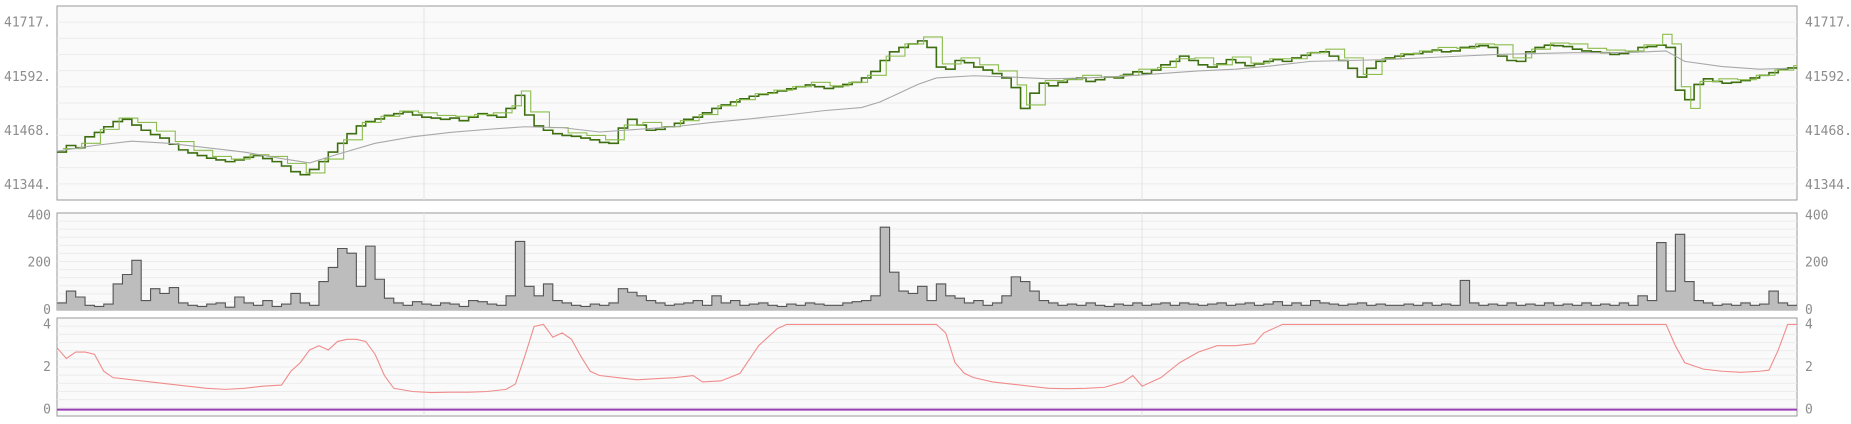  What do you see at coordinates (27, 185) in the screenshot?
I see `price-y-tick-left: 41344.` at bounding box center [27, 185].